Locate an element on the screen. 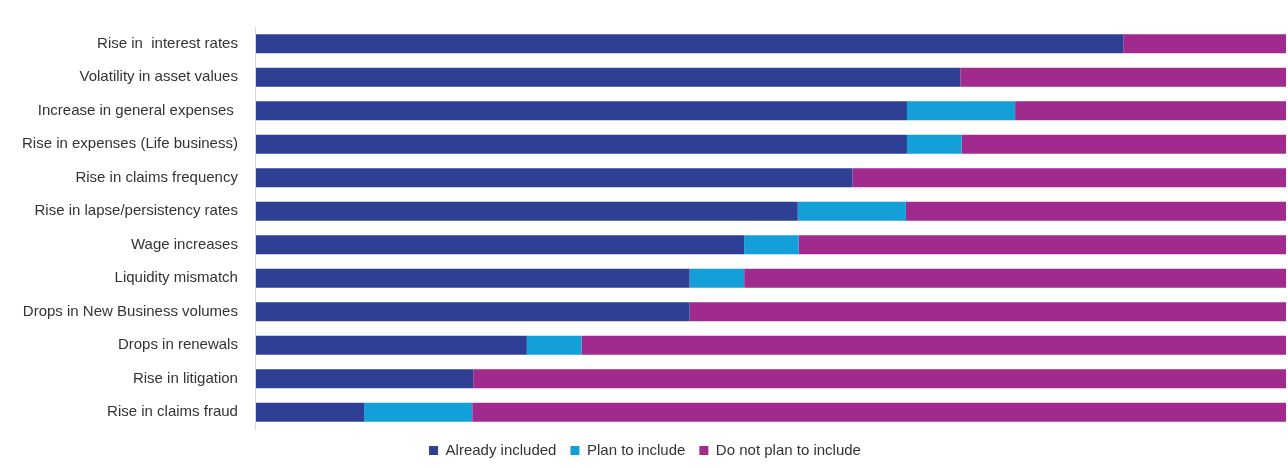  y-tick-label: Wage increases is located at coordinates (184, 243).